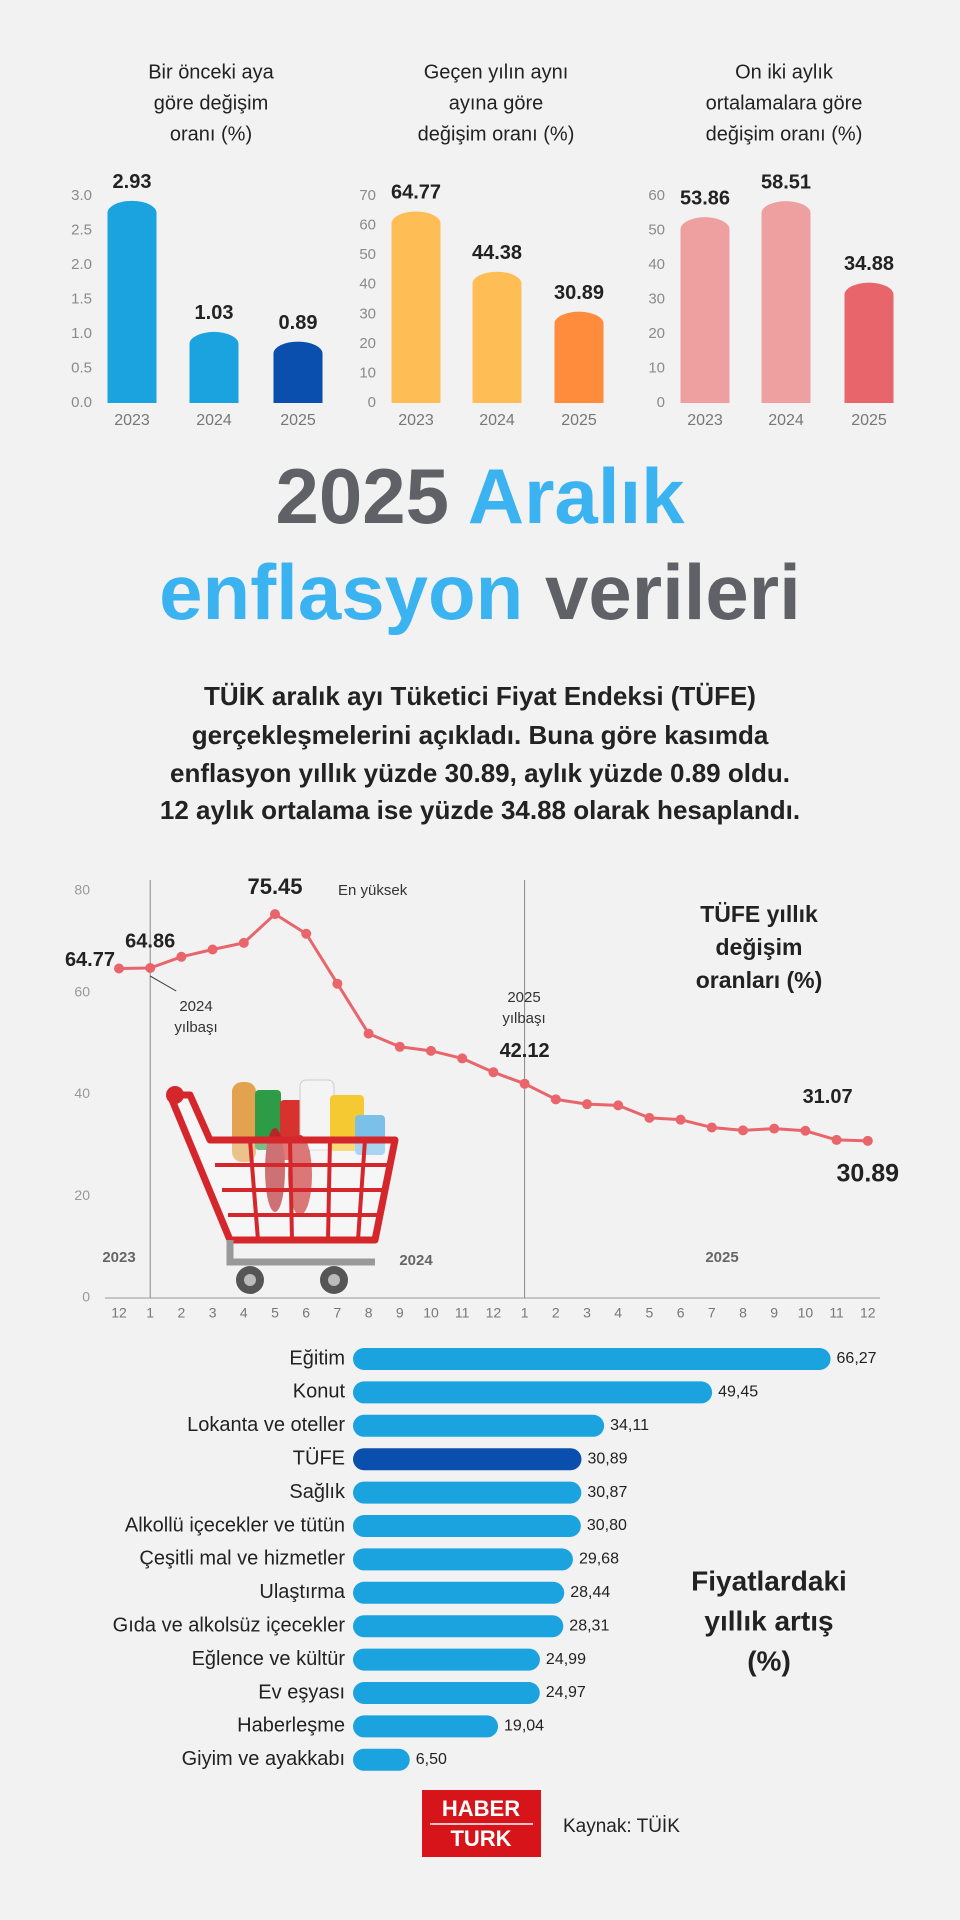  What do you see at coordinates (266, 1425) in the screenshot?
I see `y-tick-label: Lokanta ve oteller` at bounding box center [266, 1425].